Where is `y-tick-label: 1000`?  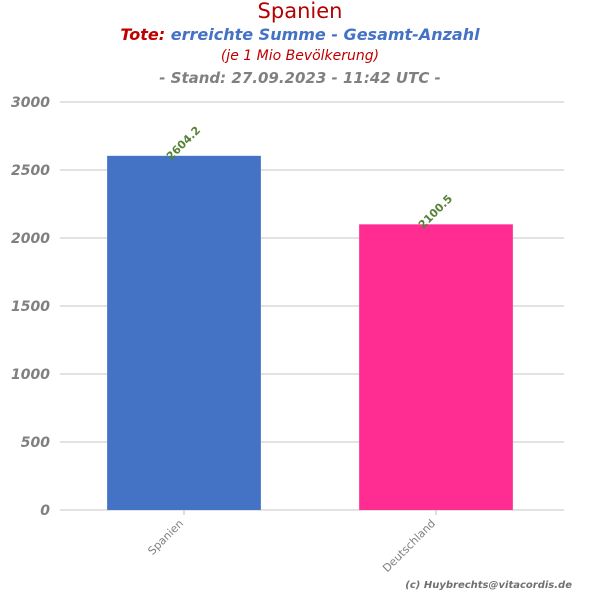
y-tick-label: 1000 is located at coordinates (30, 375).